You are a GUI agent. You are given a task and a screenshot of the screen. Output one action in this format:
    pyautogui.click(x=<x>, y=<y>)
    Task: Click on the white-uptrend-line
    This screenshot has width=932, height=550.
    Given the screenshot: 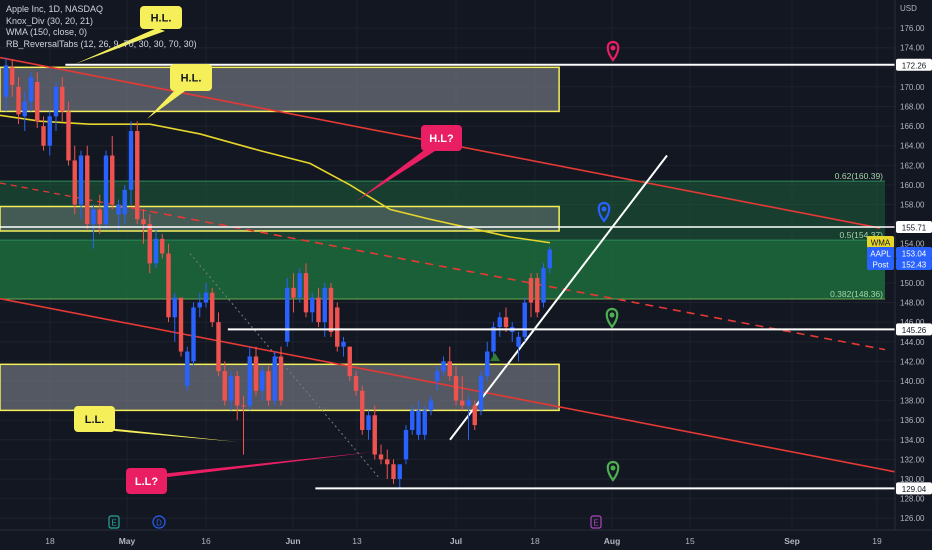 What is the action you would take?
    pyautogui.click(x=558, y=297)
    